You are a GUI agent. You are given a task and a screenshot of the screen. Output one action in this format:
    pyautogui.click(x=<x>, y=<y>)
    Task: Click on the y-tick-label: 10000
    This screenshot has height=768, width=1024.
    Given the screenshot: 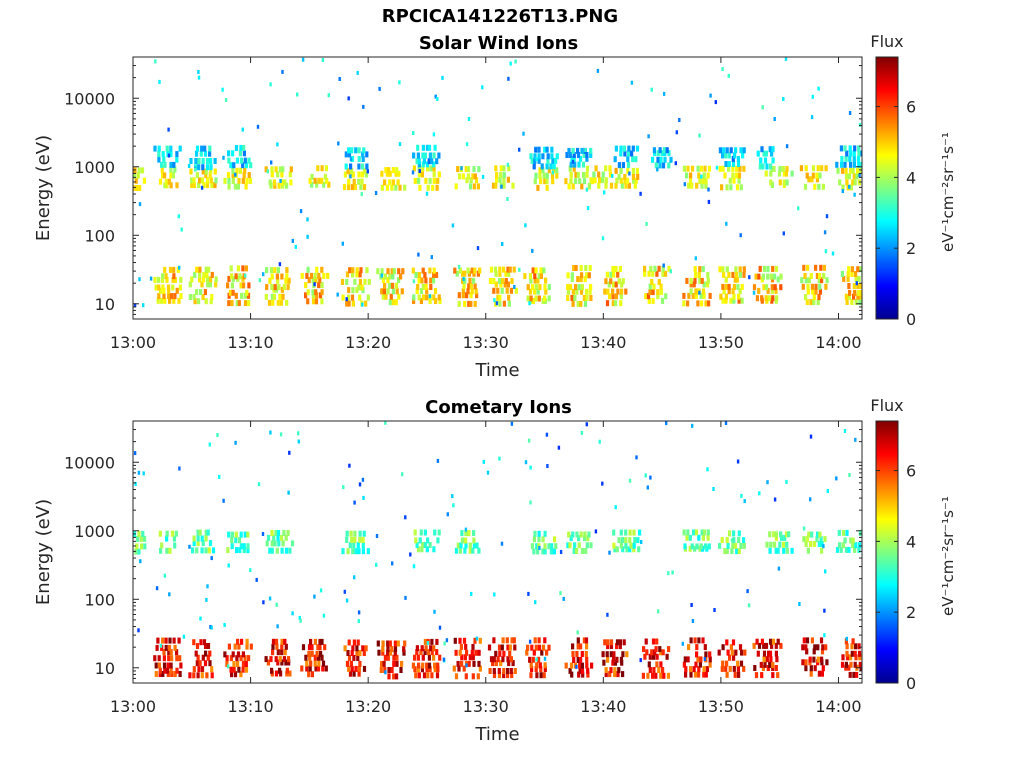 What is the action you would take?
    pyautogui.click(x=89, y=462)
    